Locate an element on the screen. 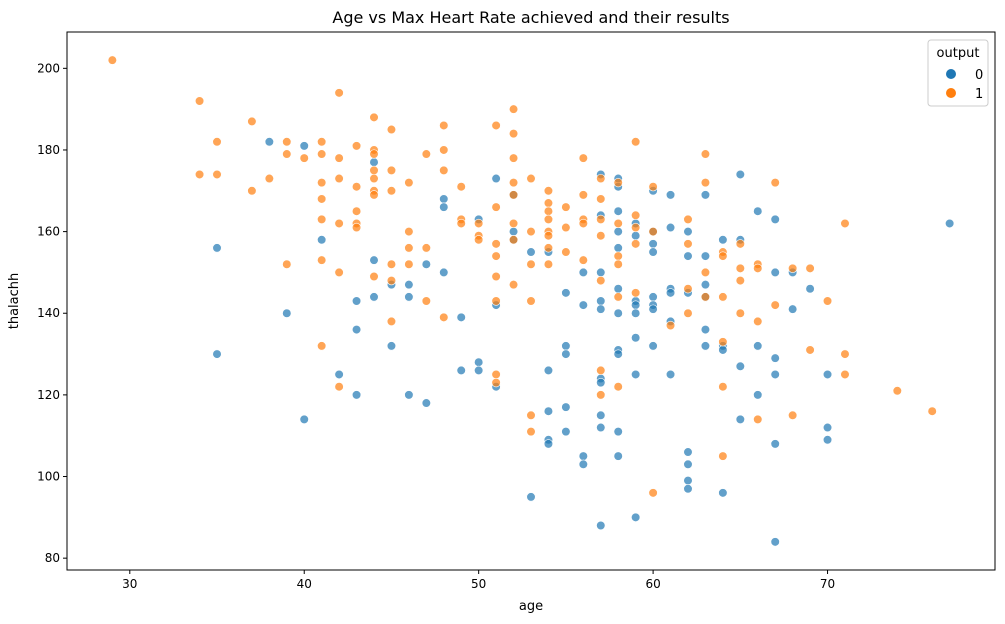 The height and width of the screenshot is (624, 1005). x-tick-label: 30 is located at coordinates (129, 584).